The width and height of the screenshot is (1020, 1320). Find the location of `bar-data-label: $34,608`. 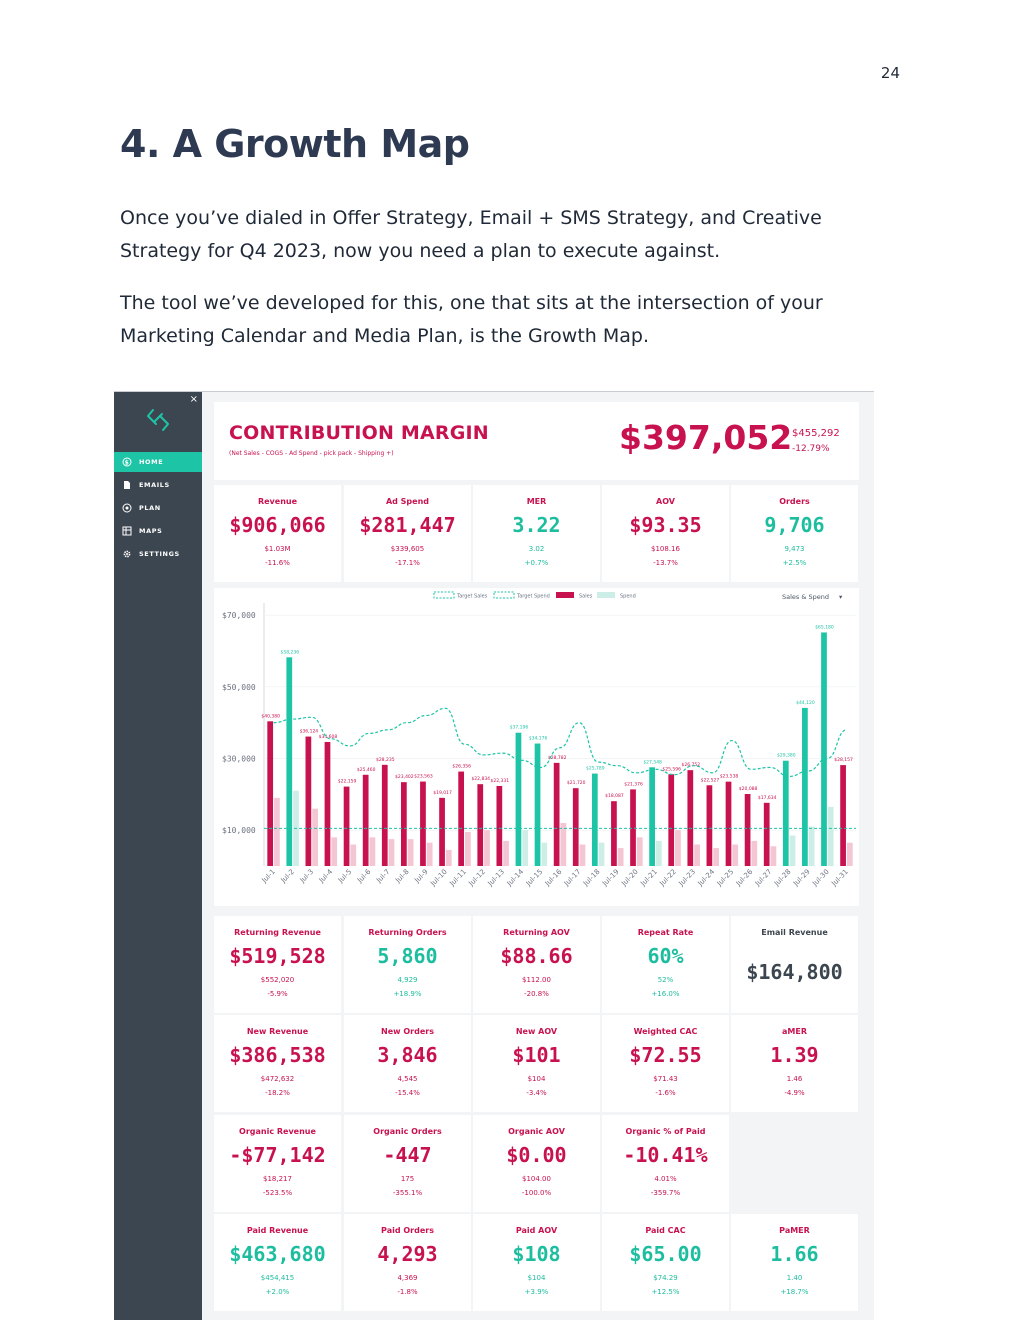

bar-data-label: $34,608 is located at coordinates (328, 737).